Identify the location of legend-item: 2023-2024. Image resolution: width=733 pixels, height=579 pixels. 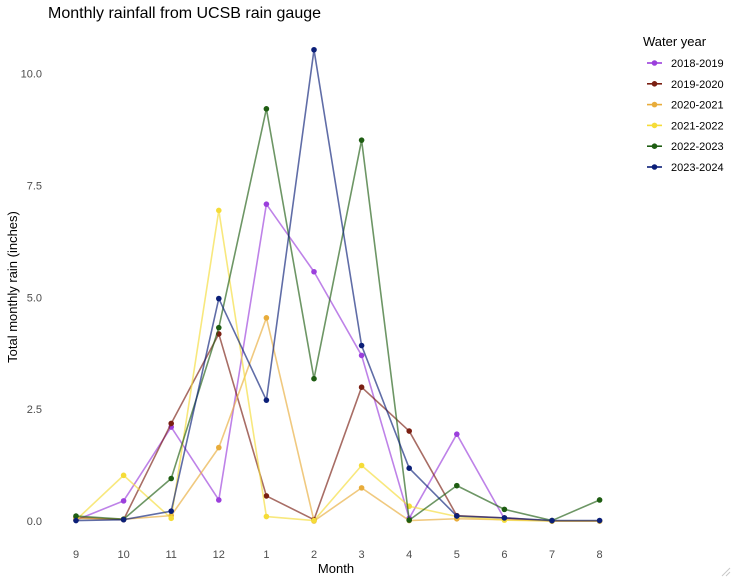
(685, 168).